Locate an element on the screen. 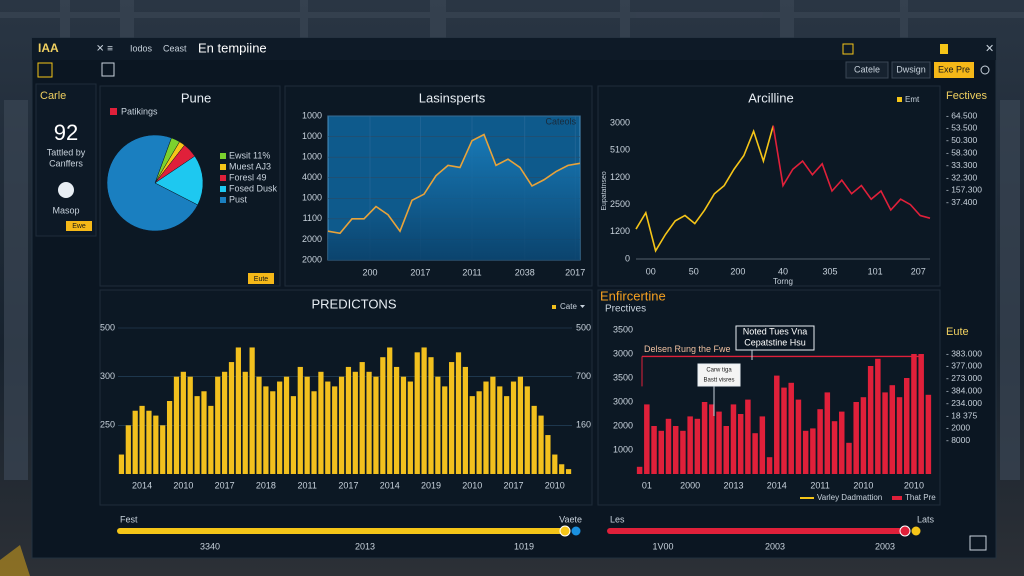 This screenshot has height=576, width=1024. y-tick-label: 500 is located at coordinates (583, 327).